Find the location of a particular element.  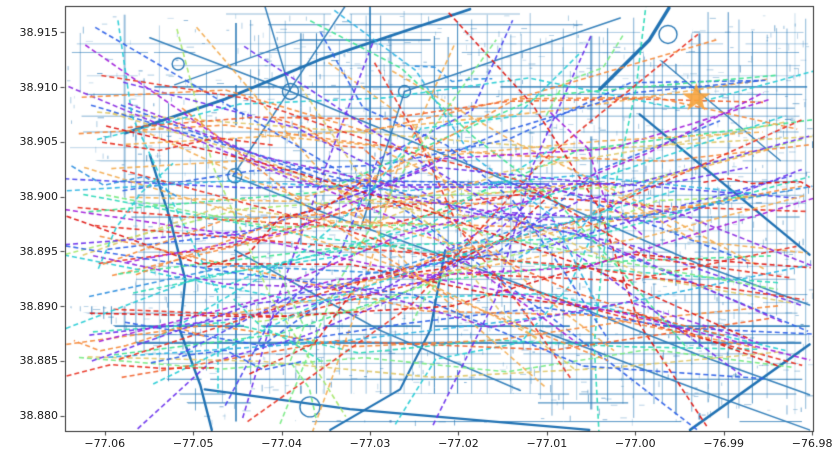

y-tick-label: 38.905 is located at coordinates (39, 142).